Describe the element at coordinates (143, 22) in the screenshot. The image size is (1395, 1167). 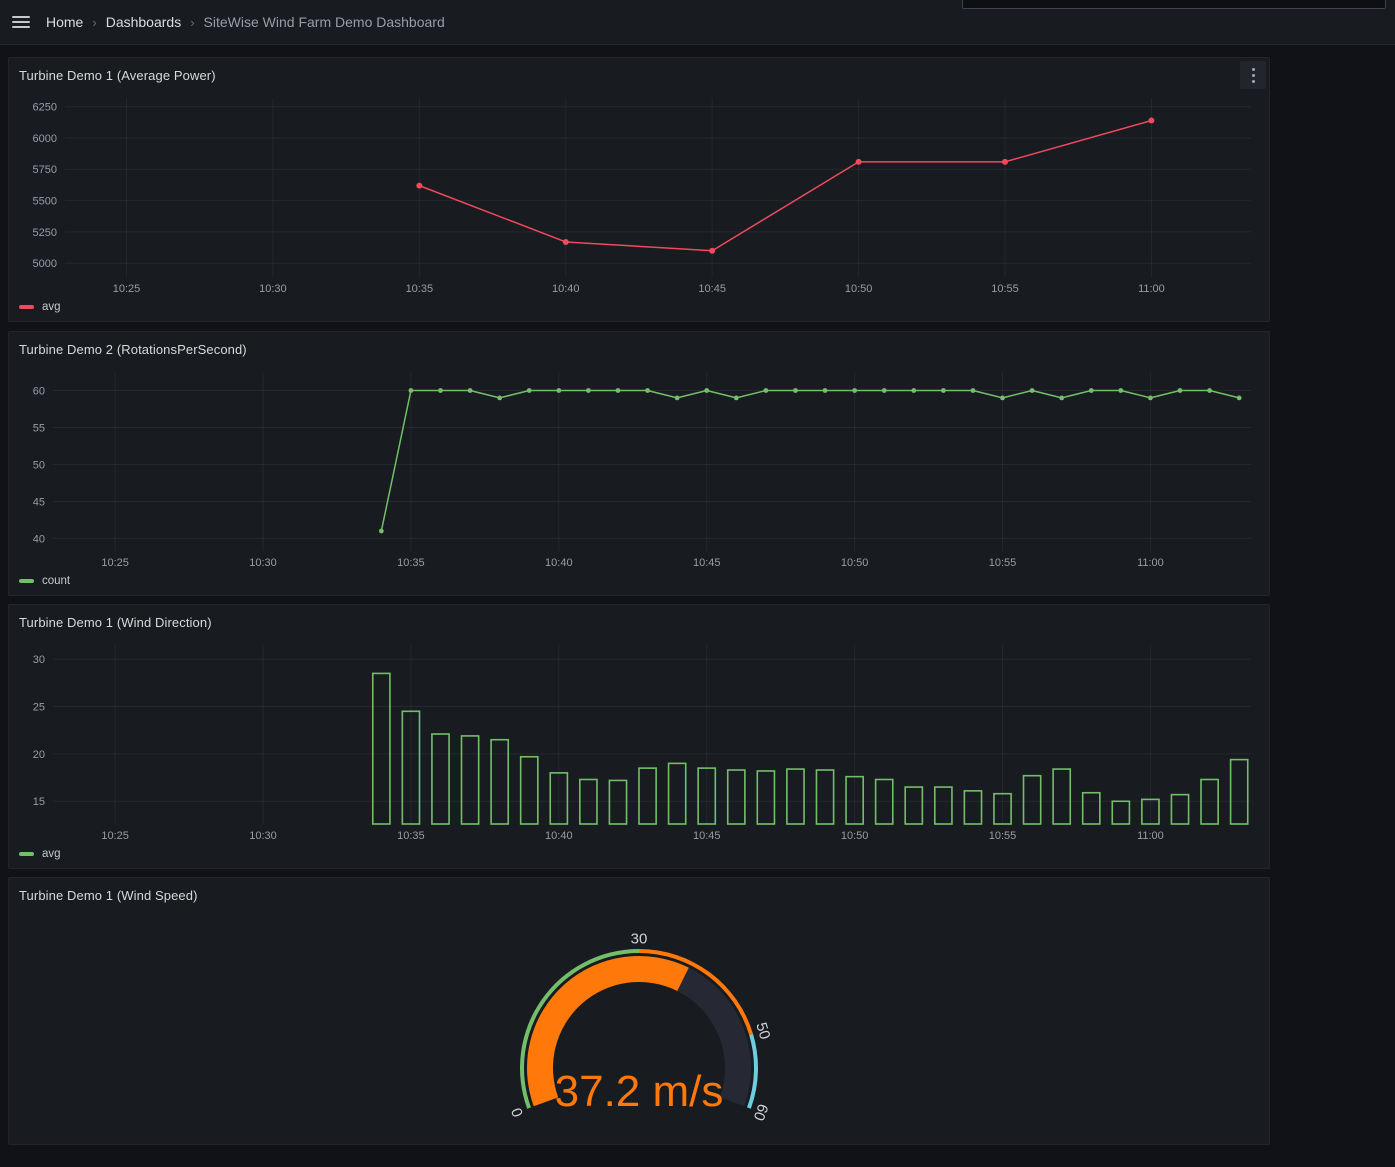
I see `breadcrumb-dashboards: Dashboards` at that location.